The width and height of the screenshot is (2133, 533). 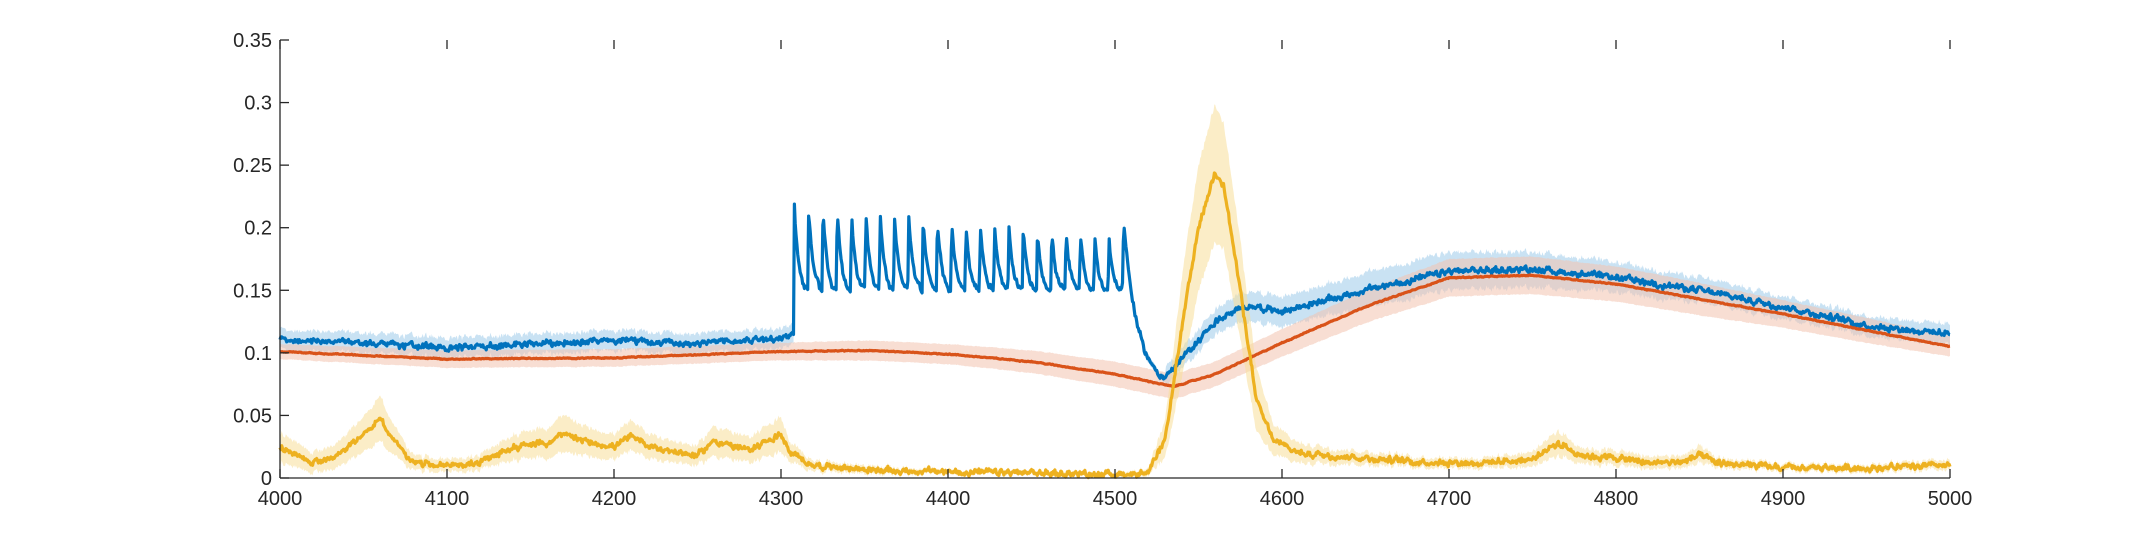 I want to click on x-tick-label: 4500, so click(x=1115, y=499).